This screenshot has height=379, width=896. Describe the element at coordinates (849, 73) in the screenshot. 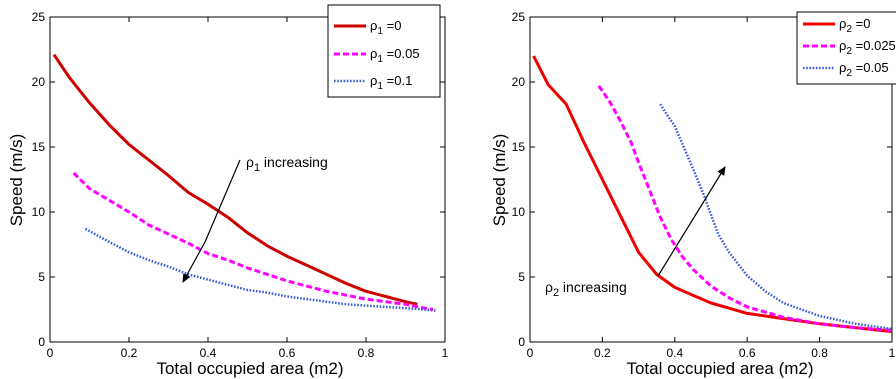

I see `legend-label-3-subscript: 2` at that location.